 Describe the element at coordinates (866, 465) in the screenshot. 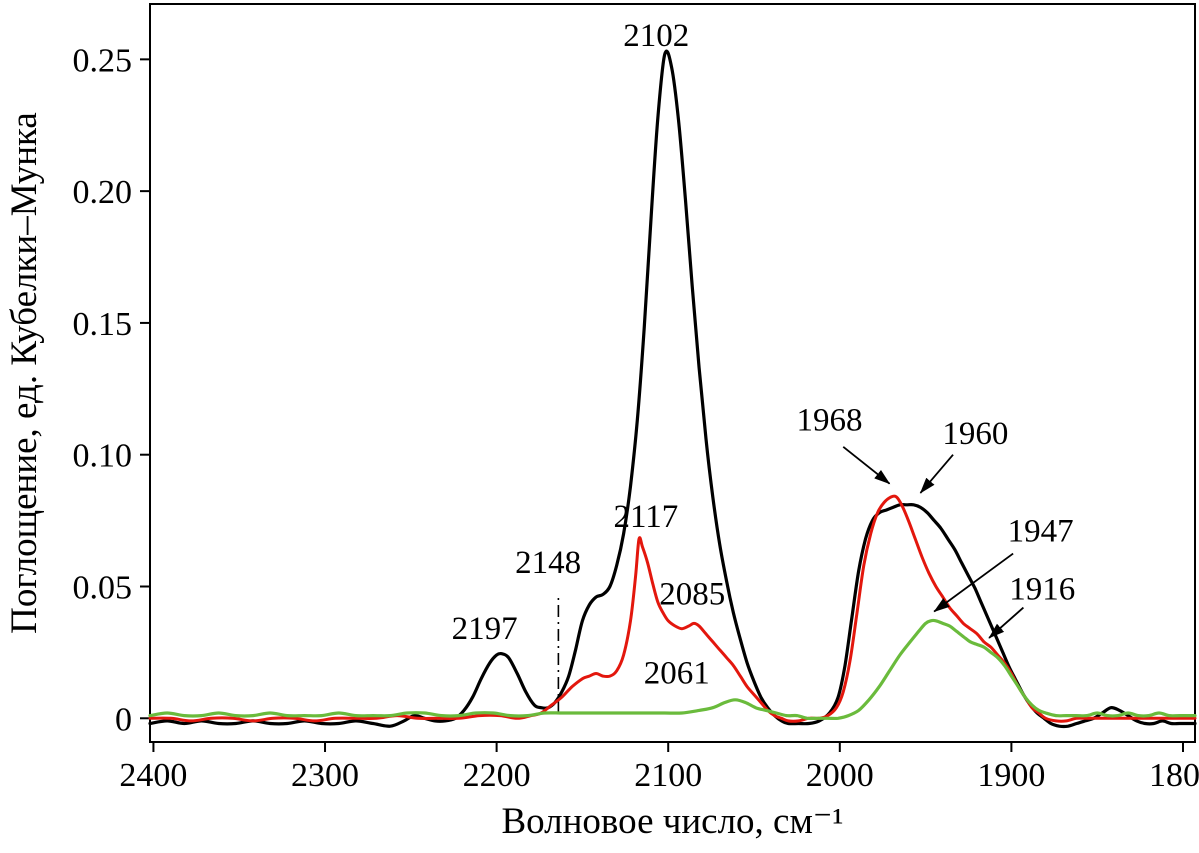

I see `peak-arrow-1968` at that location.